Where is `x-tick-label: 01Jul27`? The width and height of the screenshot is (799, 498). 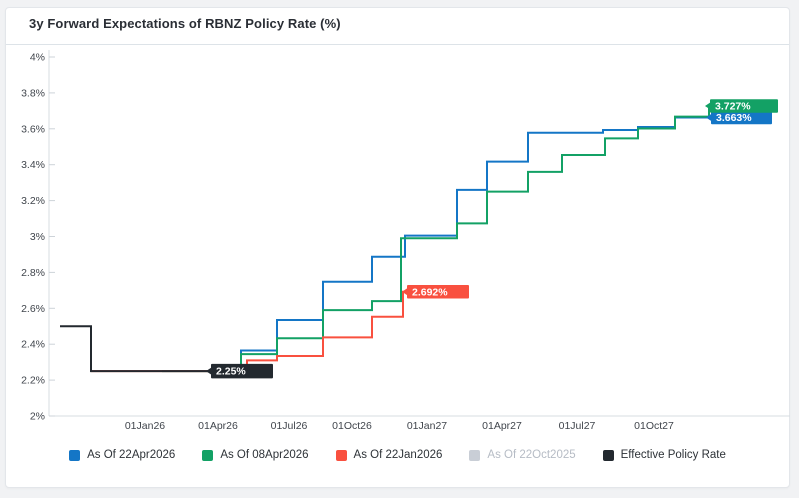
x-tick-label: 01Jul27 is located at coordinates (577, 426).